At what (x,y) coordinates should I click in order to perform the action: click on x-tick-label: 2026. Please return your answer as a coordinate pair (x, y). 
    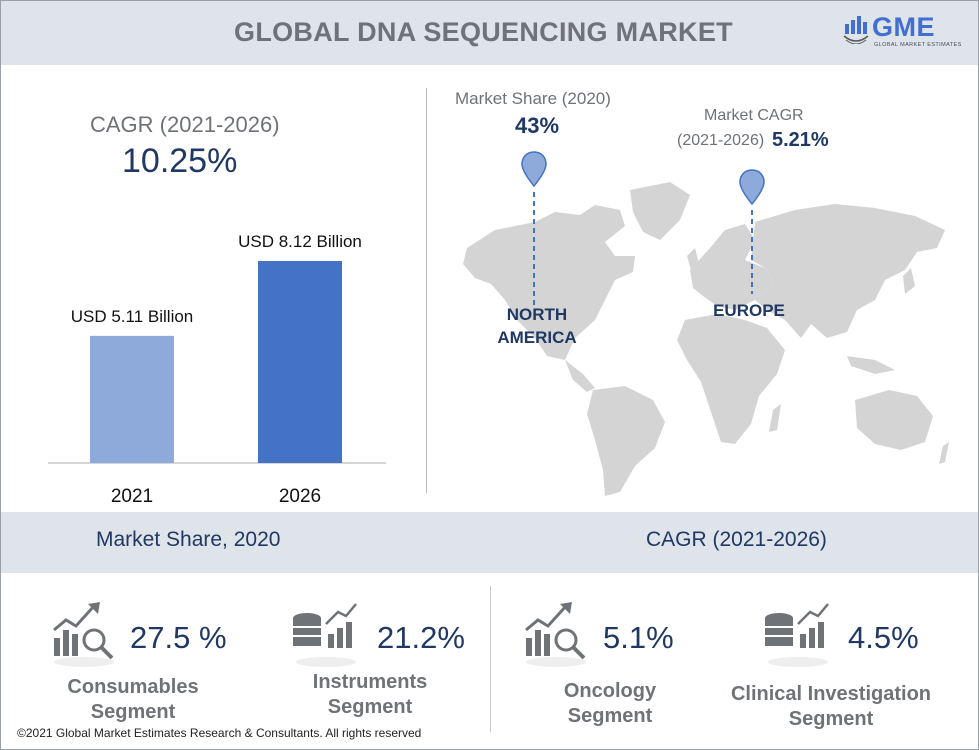
    Looking at the image, I should click on (300, 496).